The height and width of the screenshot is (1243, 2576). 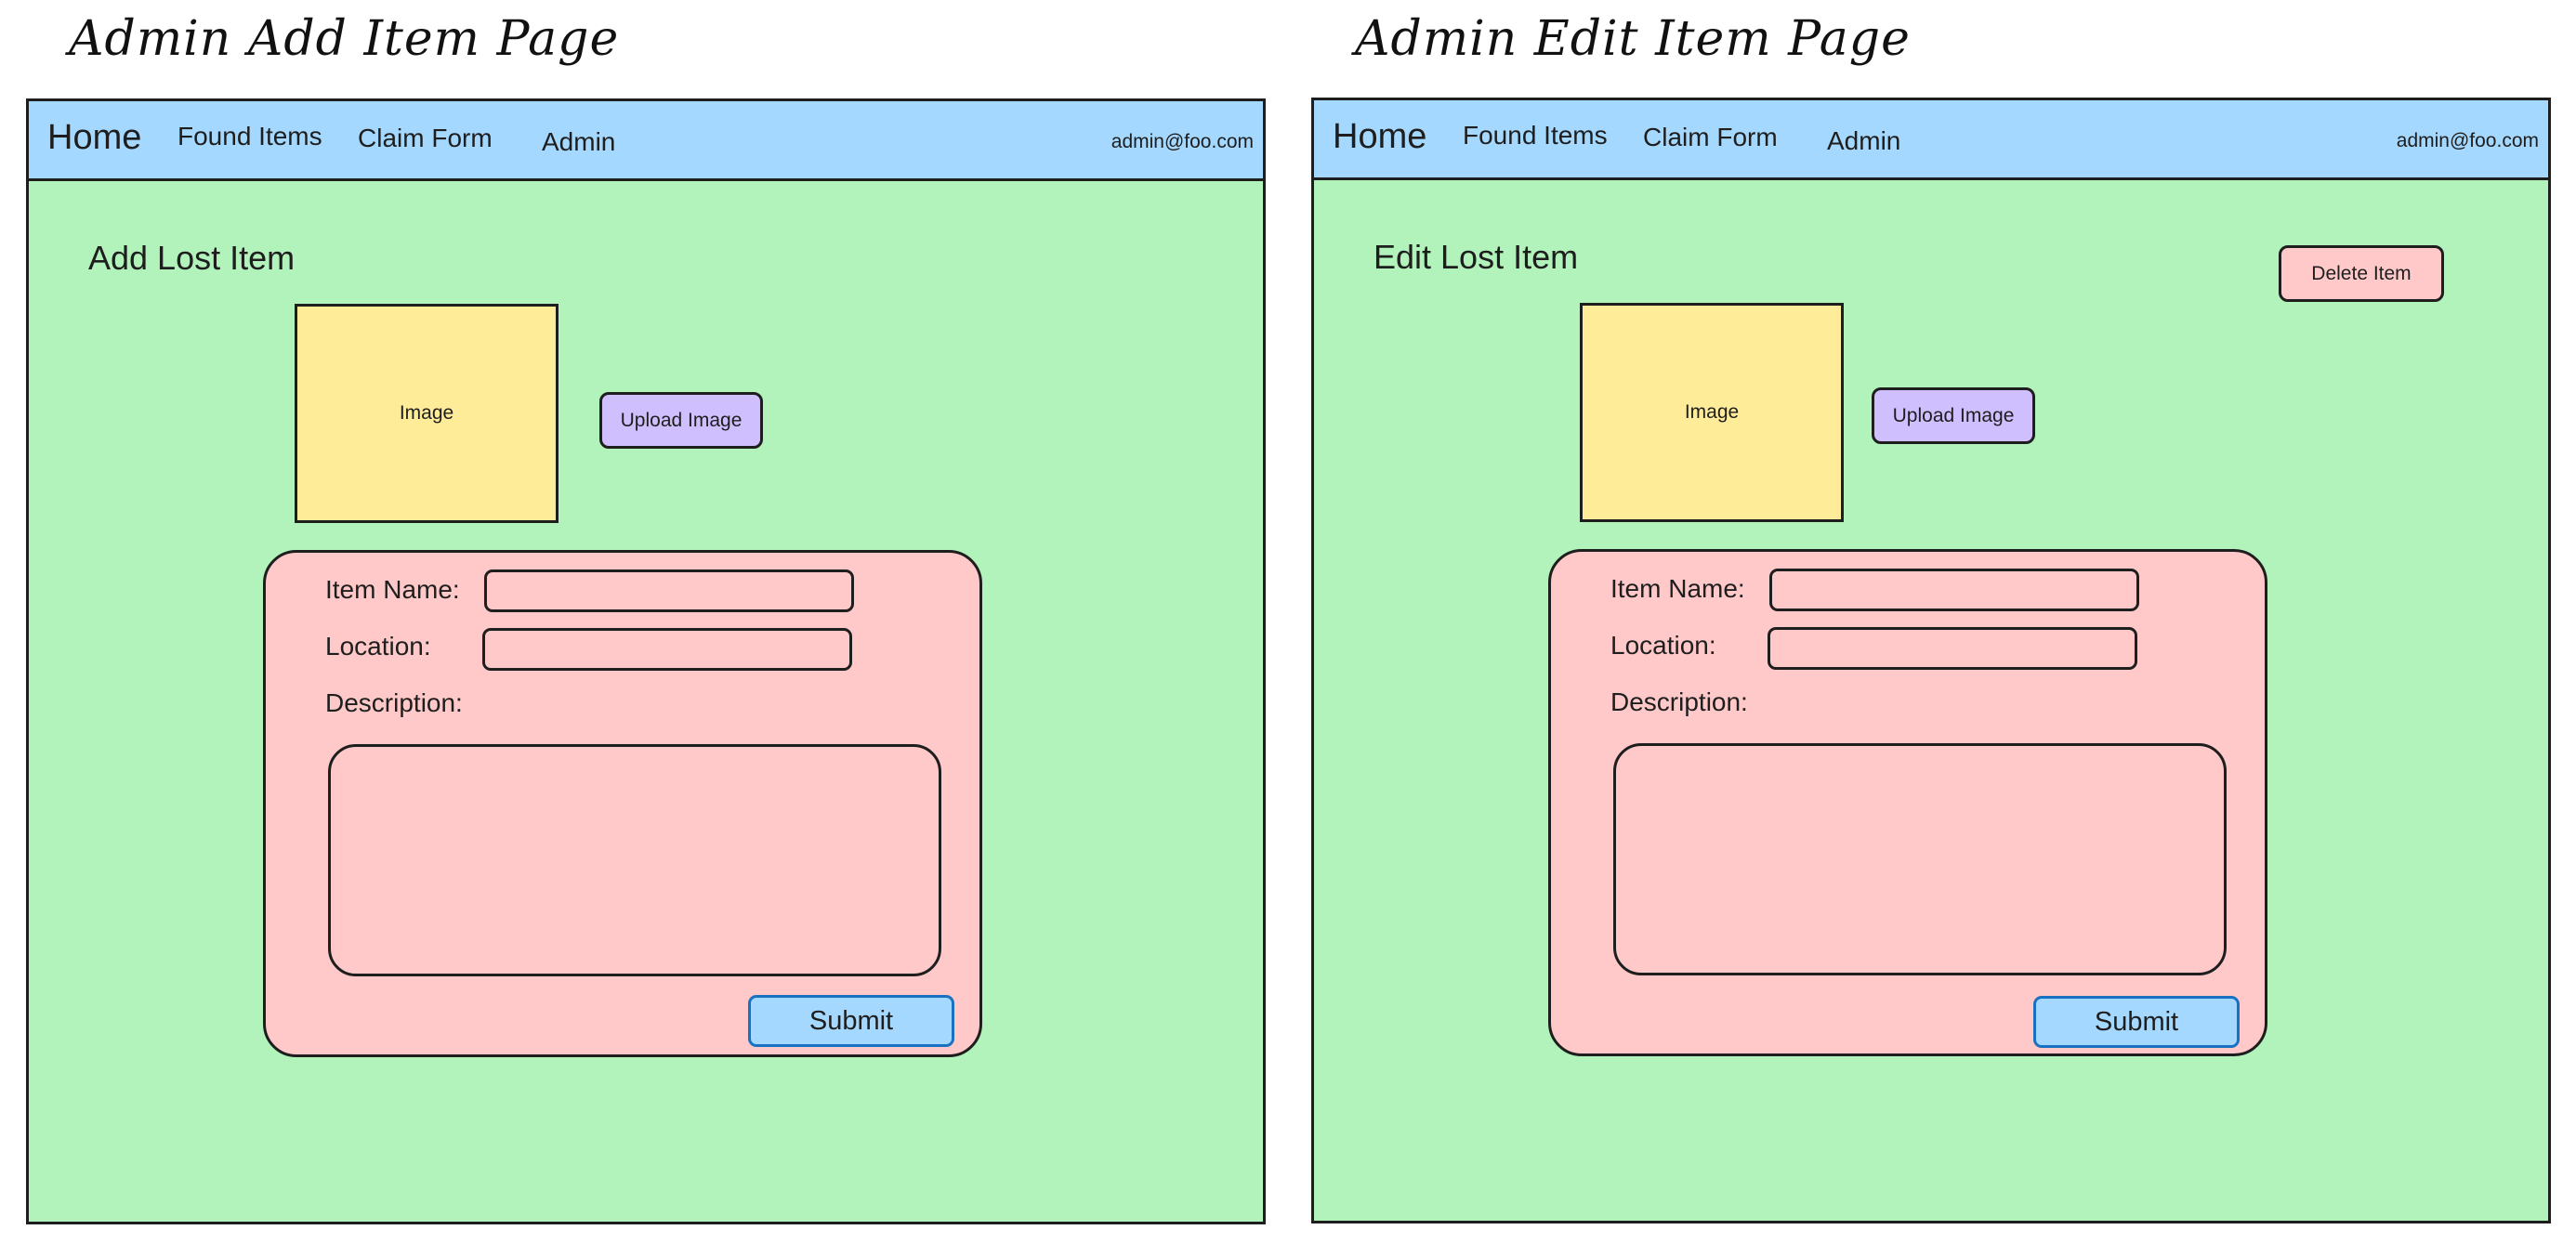 What do you see at coordinates (344, 39) in the screenshot?
I see `add-page-title: Admin Add Item Page` at bounding box center [344, 39].